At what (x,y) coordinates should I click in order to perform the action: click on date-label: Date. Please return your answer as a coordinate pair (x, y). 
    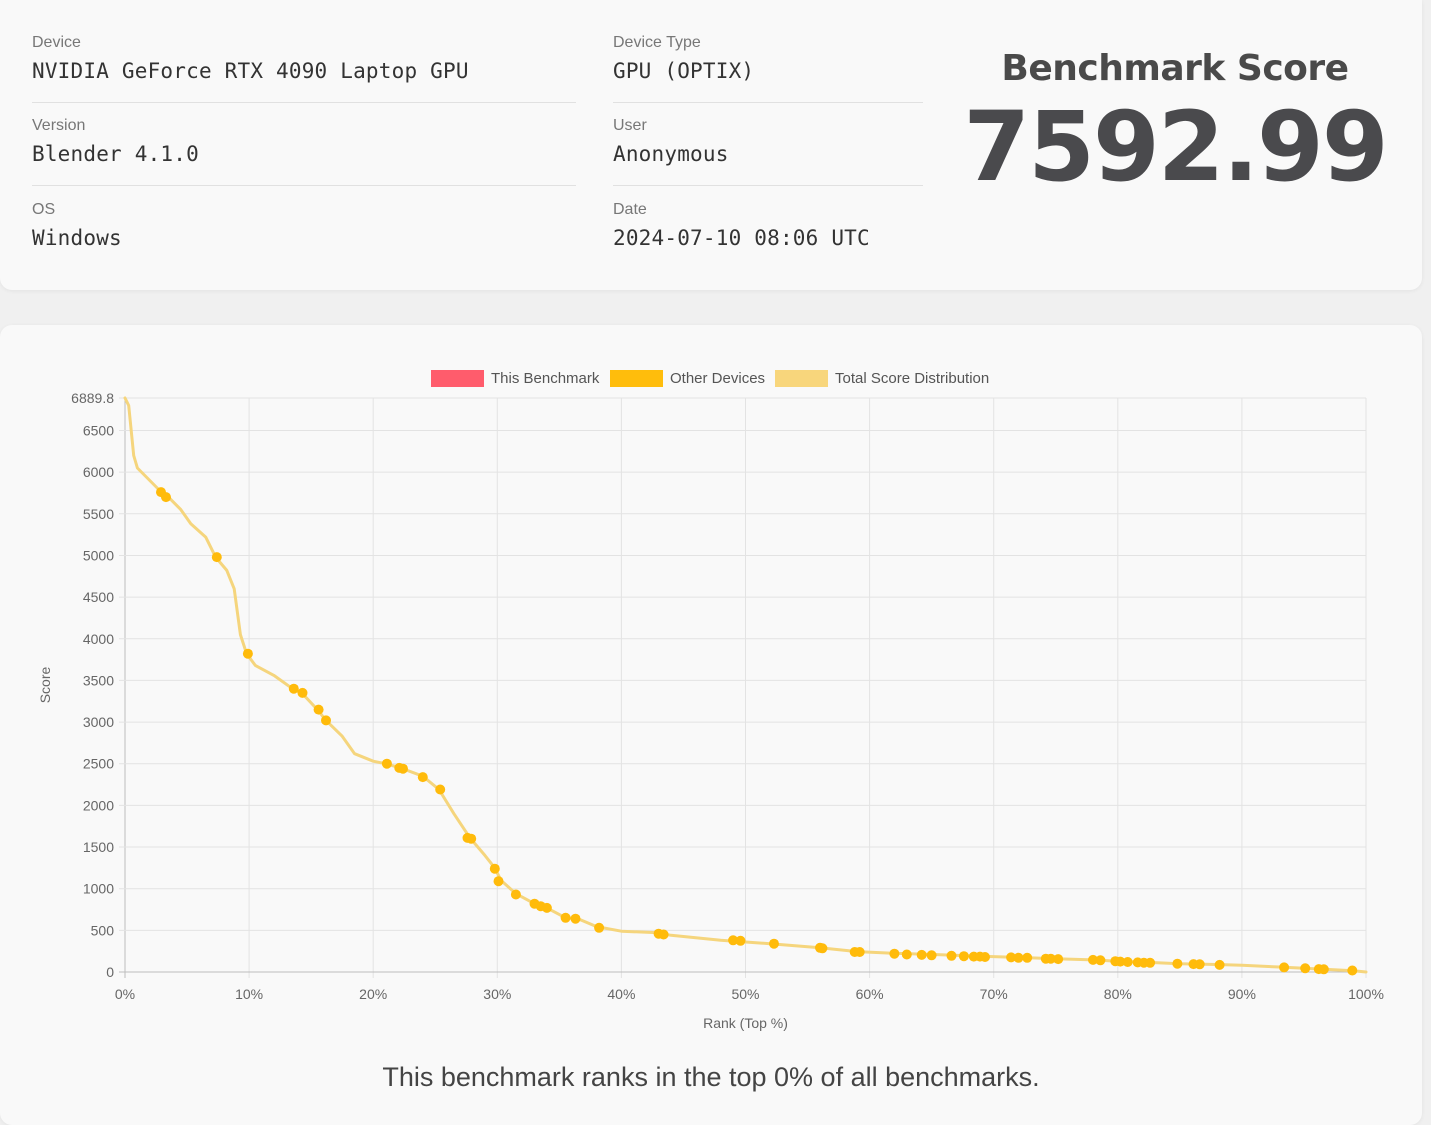
    Looking at the image, I should click on (630, 209).